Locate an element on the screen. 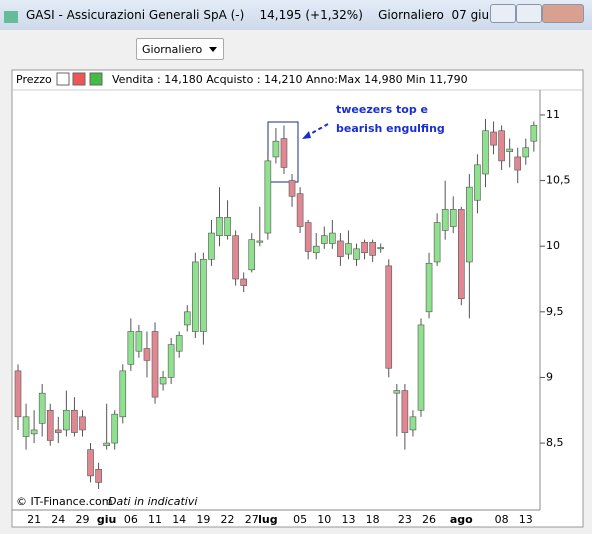  maximize-button is located at coordinates (529, 13).